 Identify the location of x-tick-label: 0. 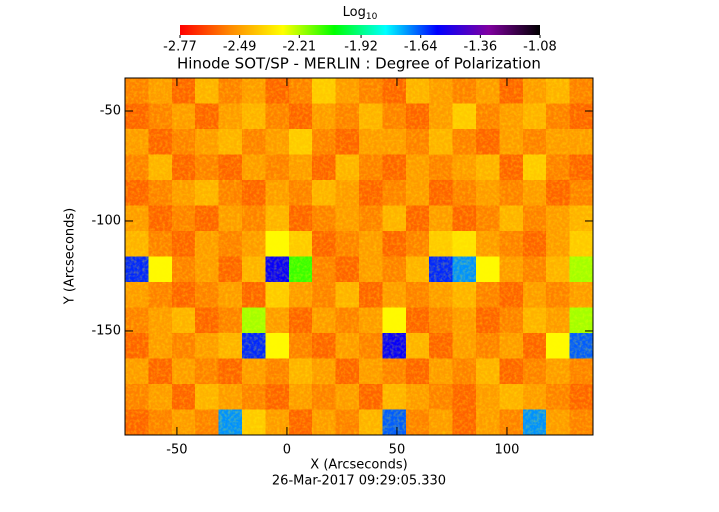
(287, 450).